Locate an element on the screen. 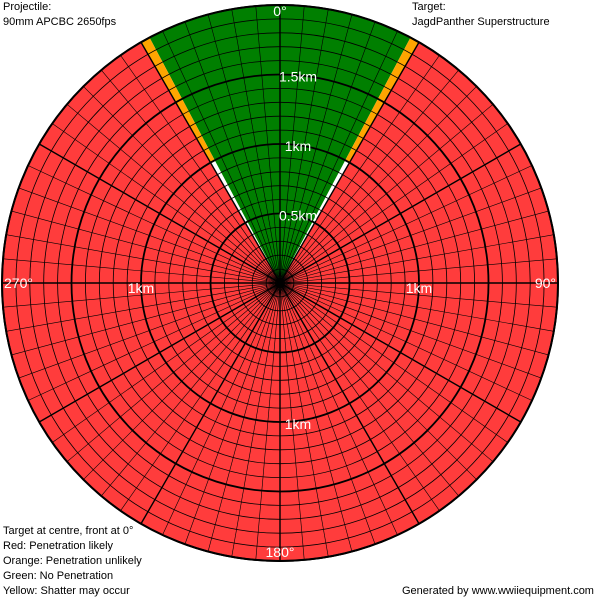 This screenshot has height=600, width=600. target-title: Target: is located at coordinates (429, 7).